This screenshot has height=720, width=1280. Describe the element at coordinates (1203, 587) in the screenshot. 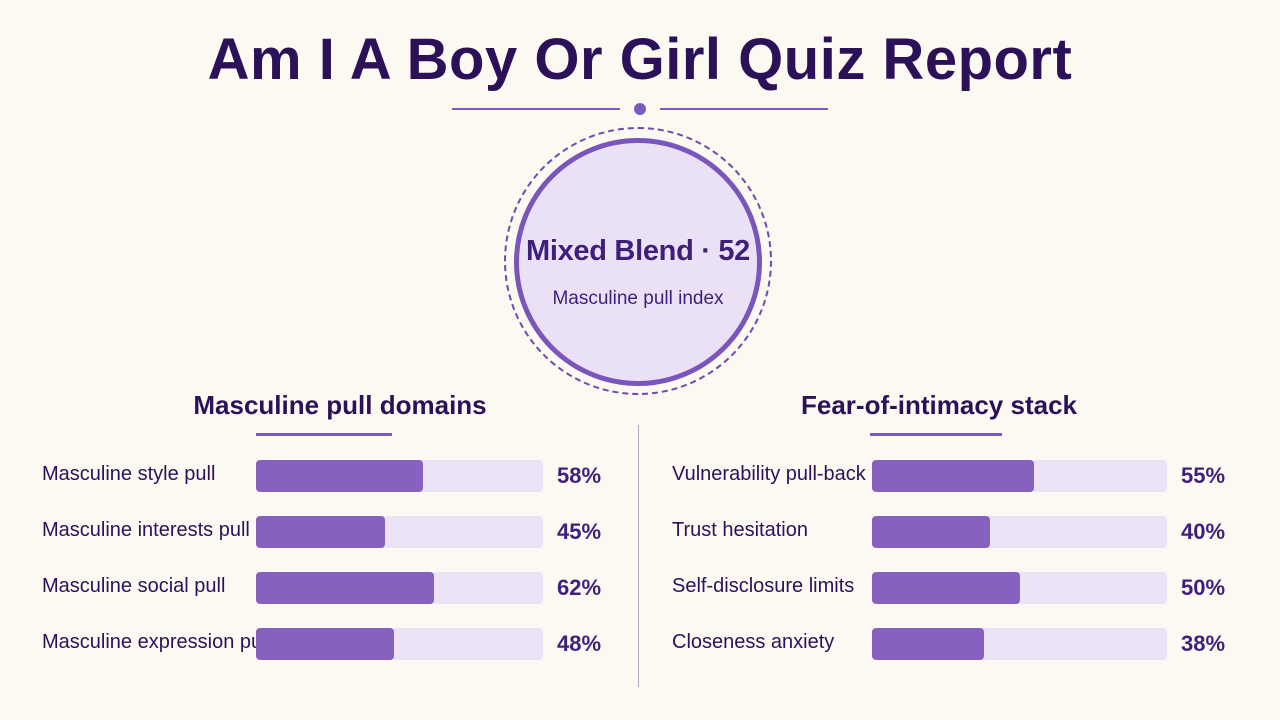

I see `intimacy-bar-value-label: 50%` at that location.